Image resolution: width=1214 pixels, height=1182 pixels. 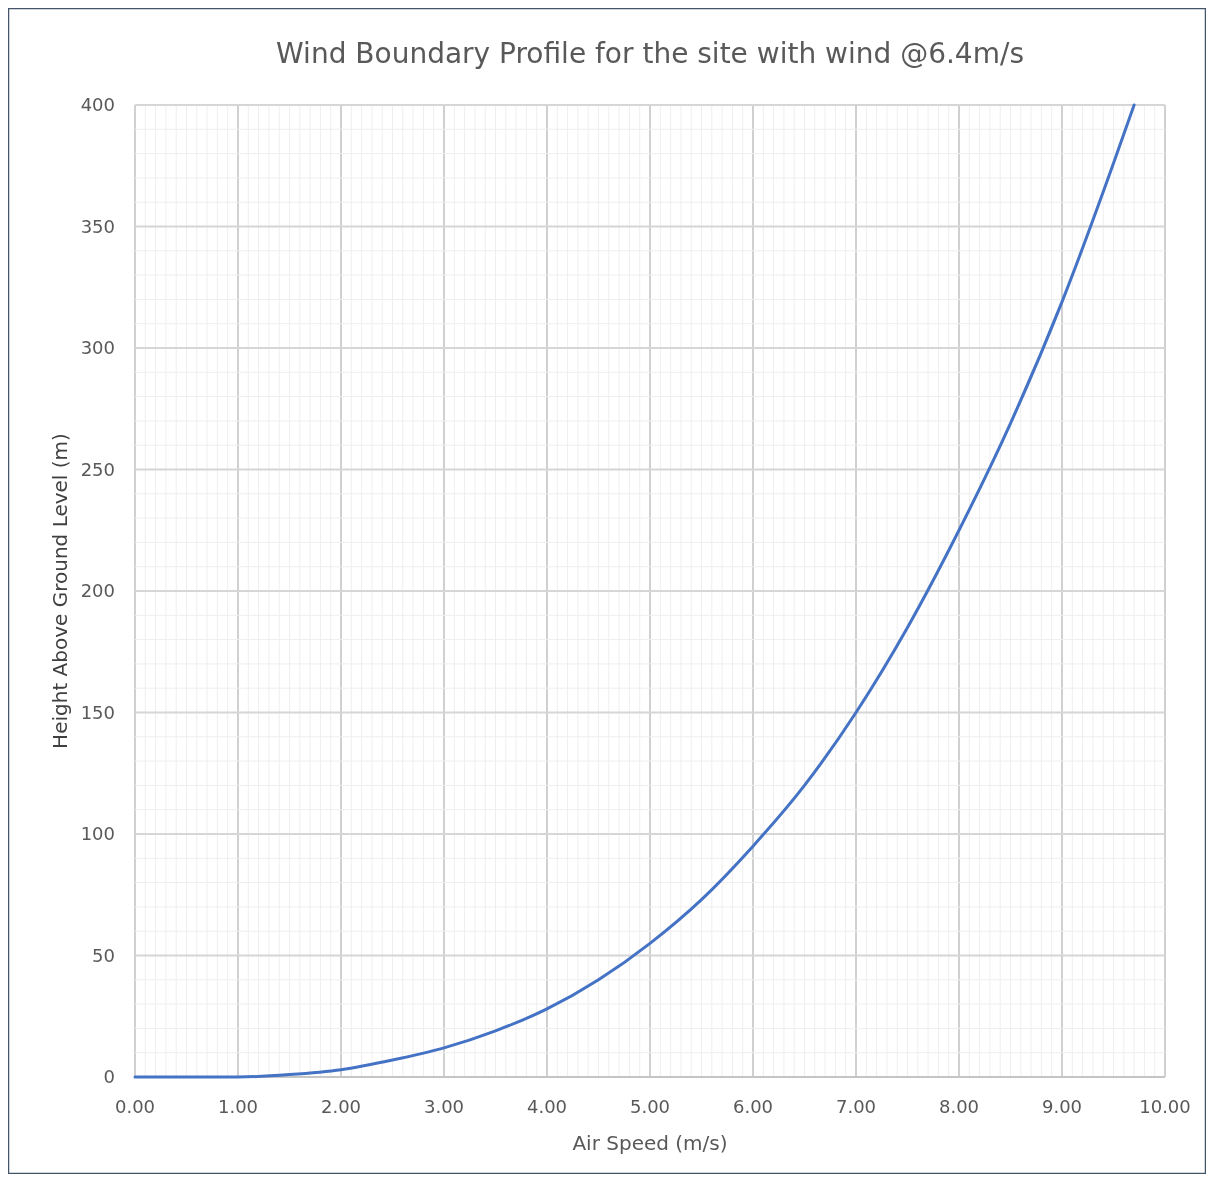 What do you see at coordinates (97, 712) in the screenshot?
I see `y-tick-label: 150` at bounding box center [97, 712].